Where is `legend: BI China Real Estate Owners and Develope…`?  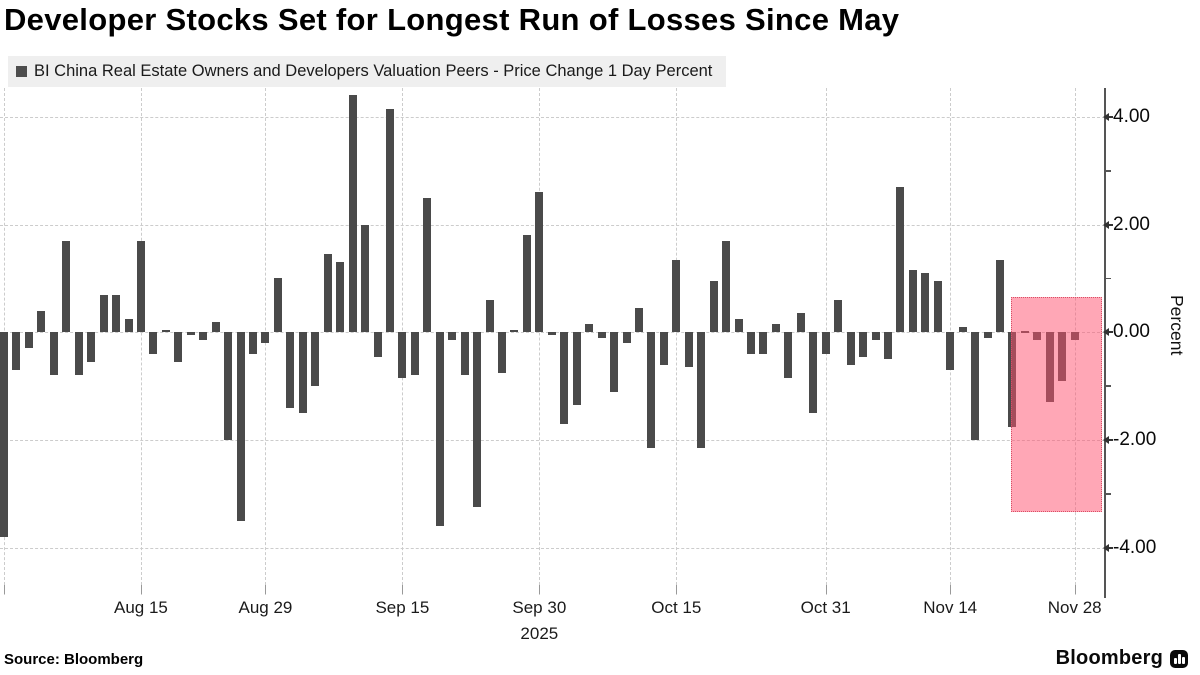 legend: BI China Real Estate Owners and Develope… is located at coordinates (367, 71).